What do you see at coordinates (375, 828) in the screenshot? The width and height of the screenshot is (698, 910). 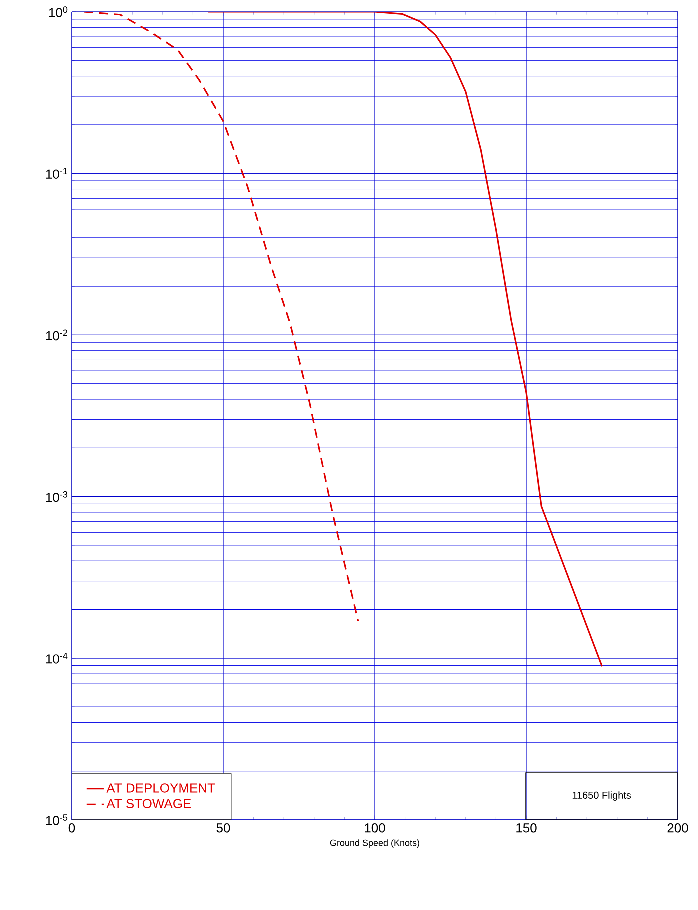 I see `x-tick-label: 100` at bounding box center [375, 828].